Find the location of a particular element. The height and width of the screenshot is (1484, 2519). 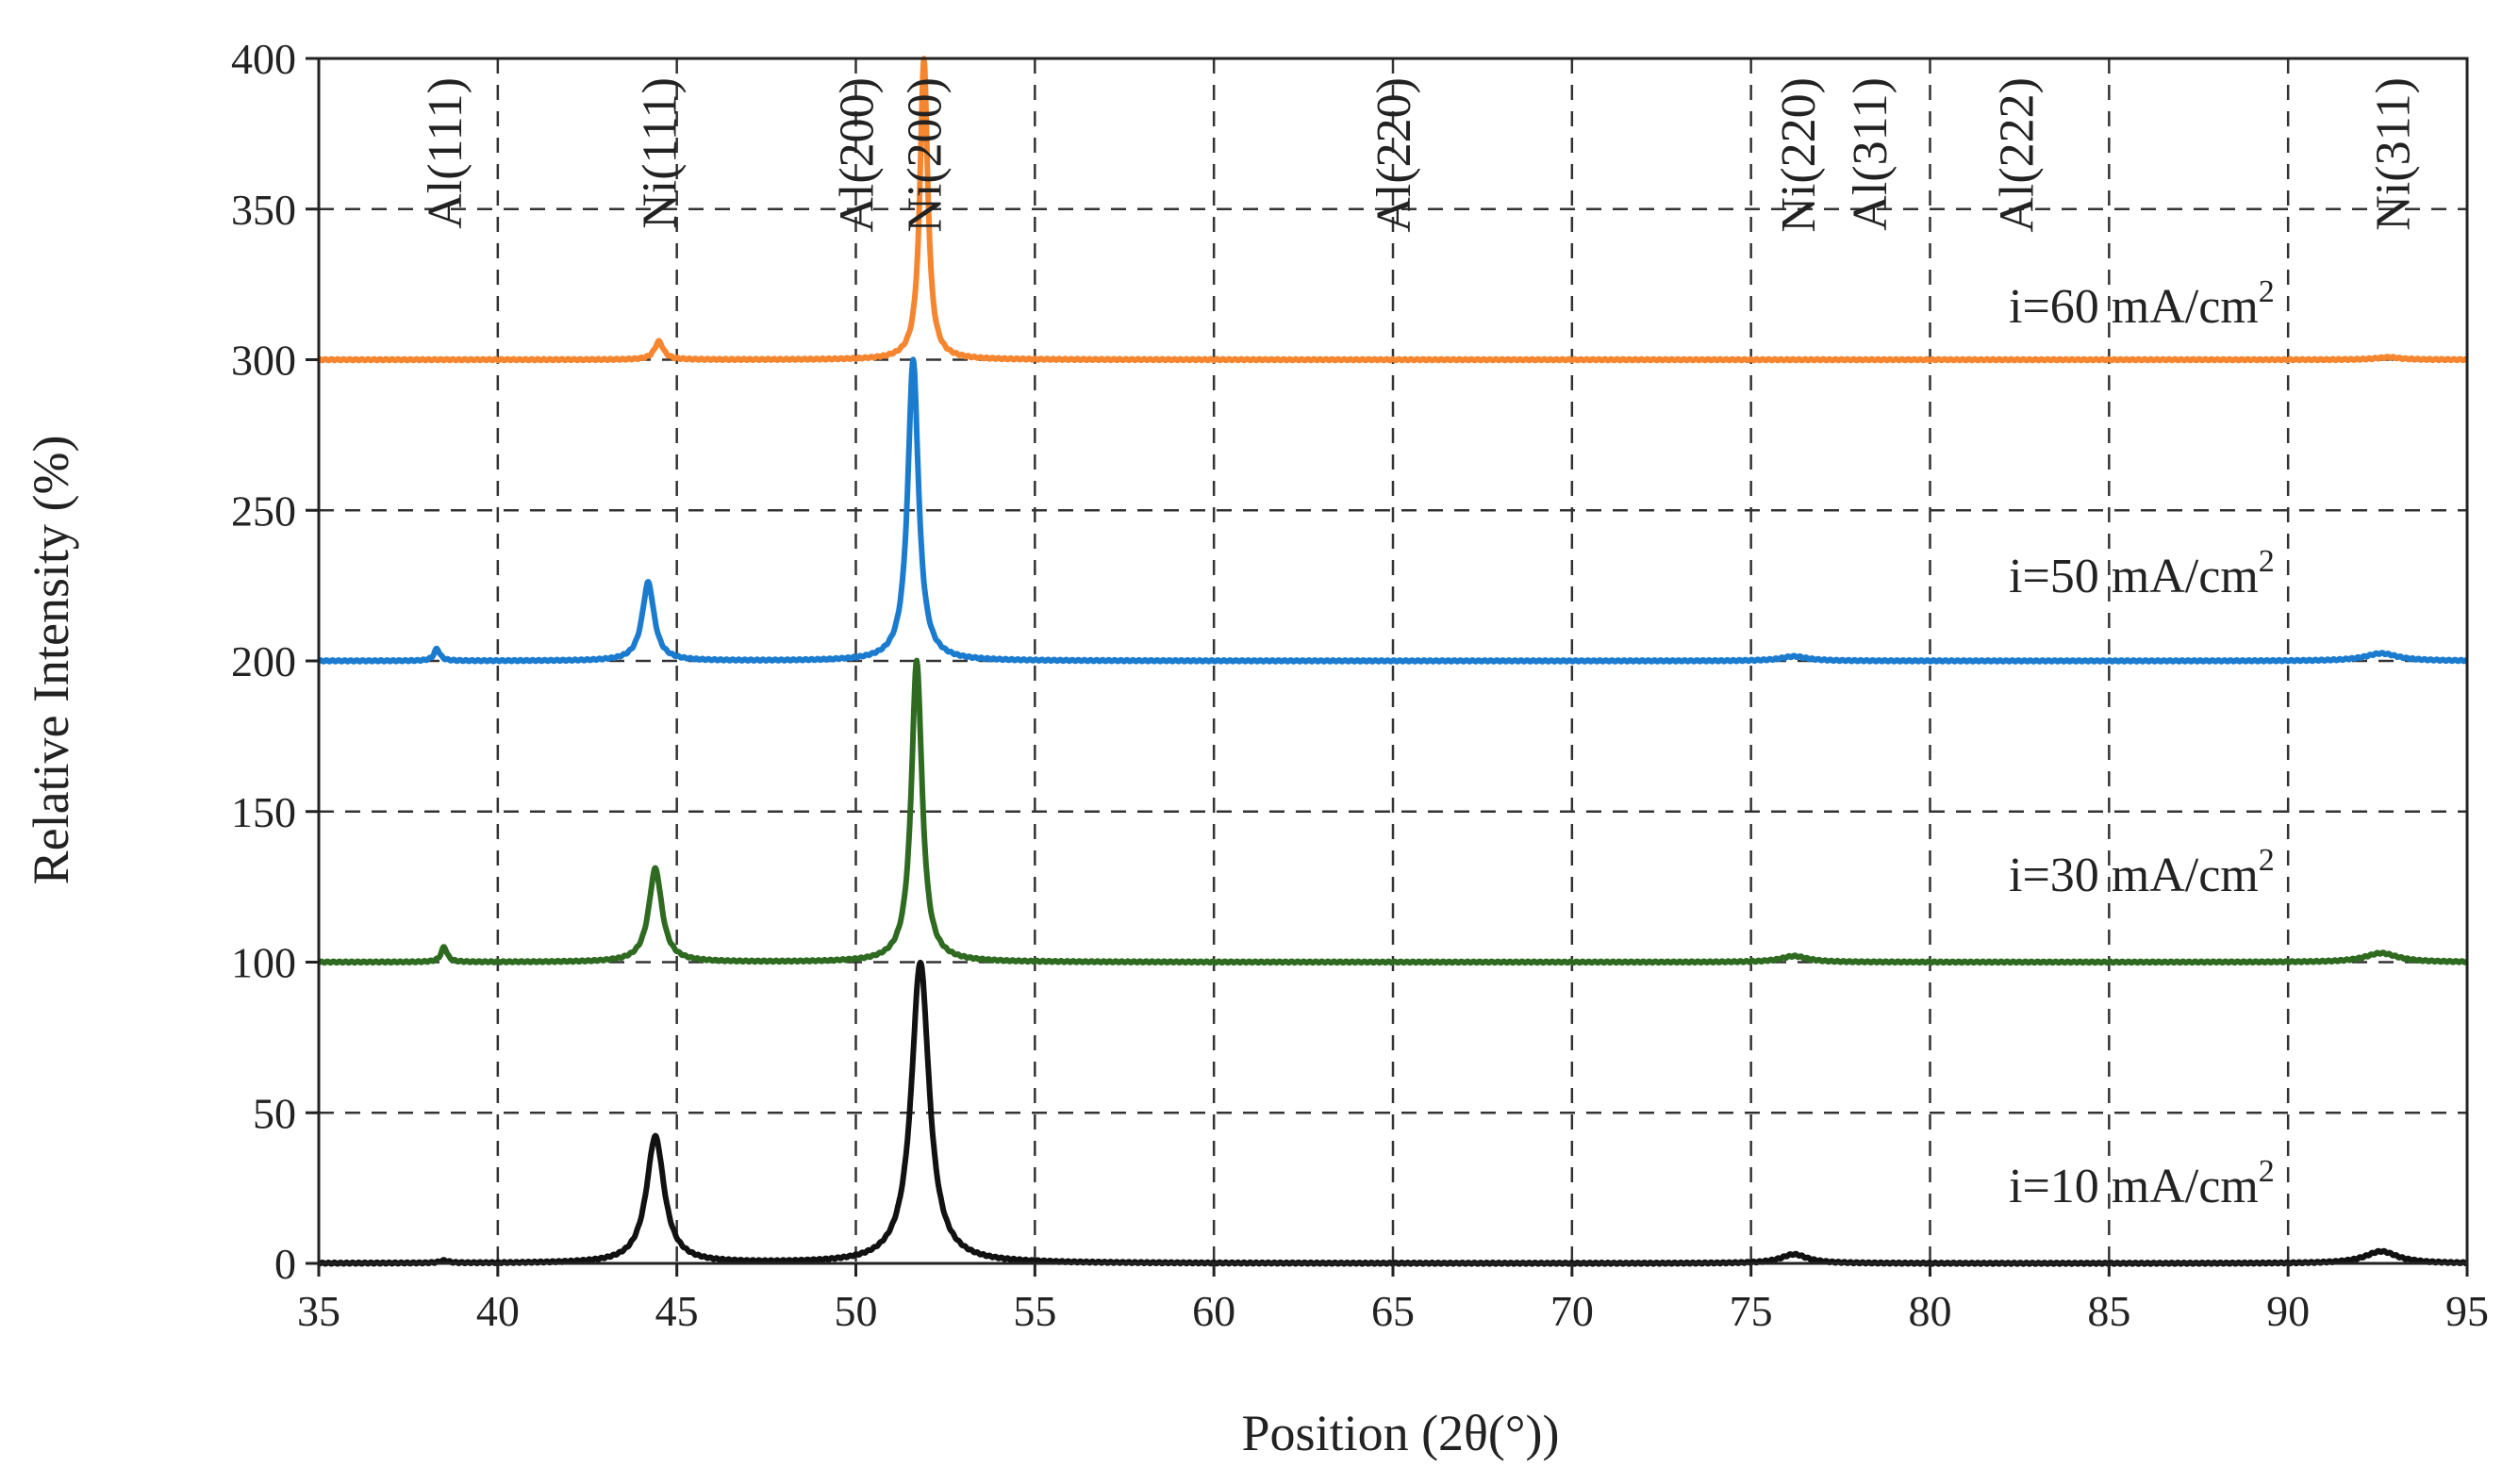

series-label-2: i=30 mA/cm2 is located at coordinates (2142, 873).